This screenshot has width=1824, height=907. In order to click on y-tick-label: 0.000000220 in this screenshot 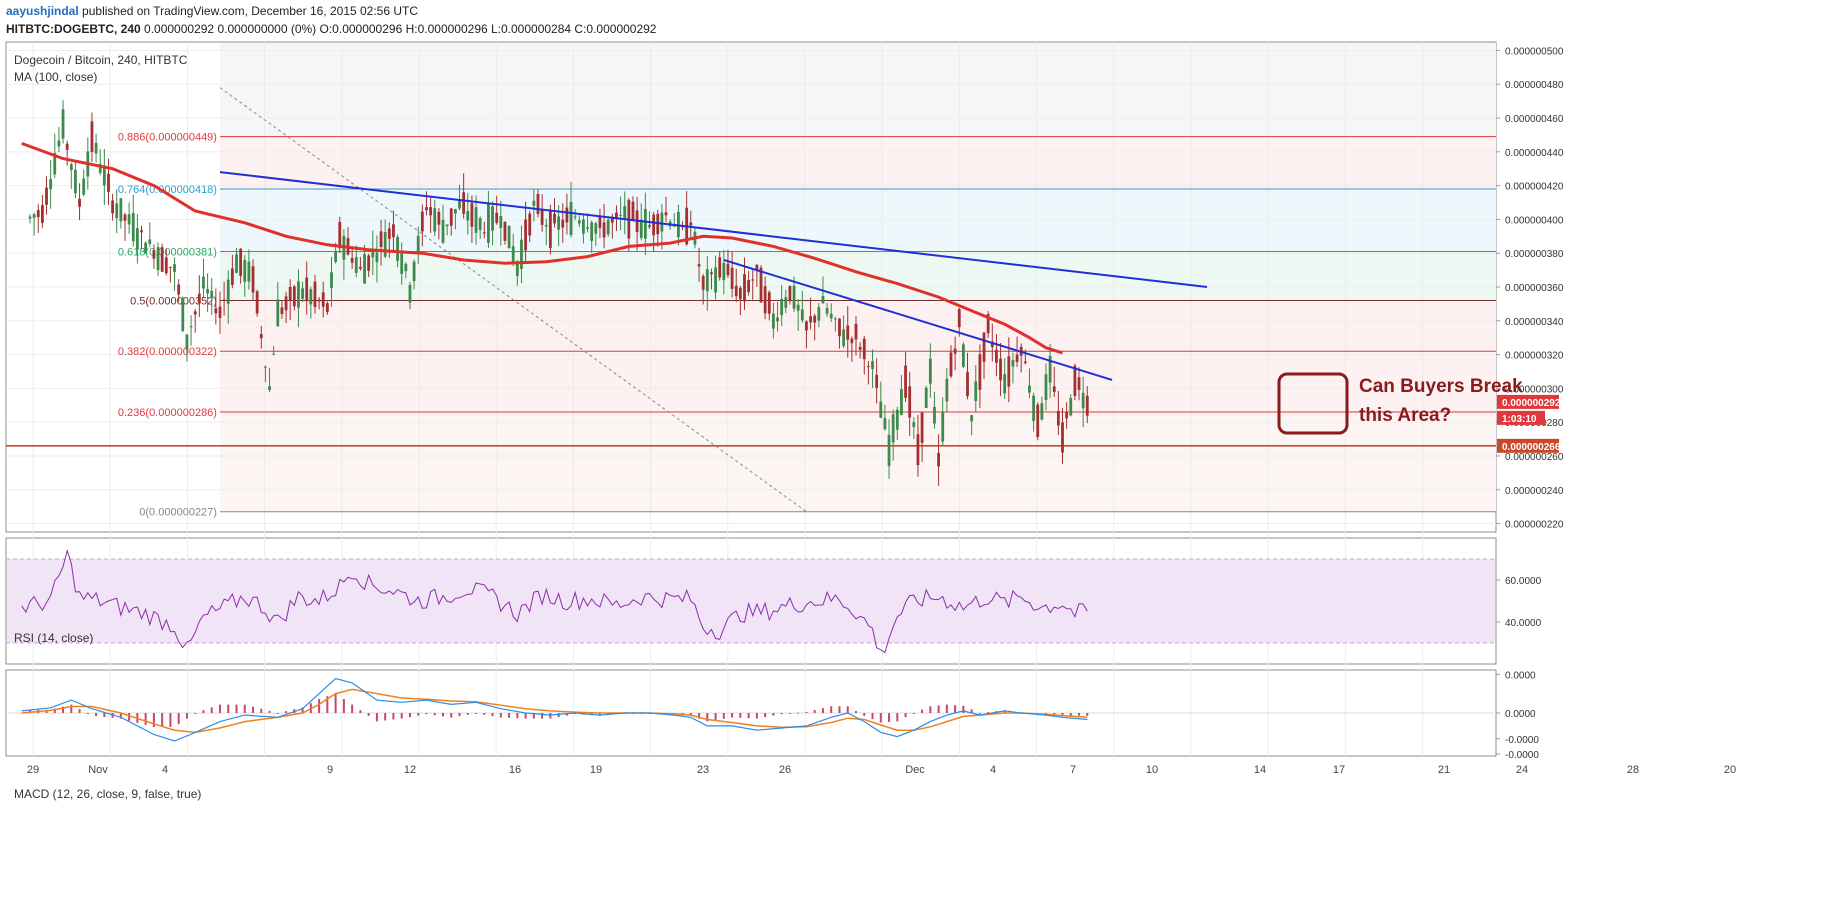, I will do `click(1534, 525)`.